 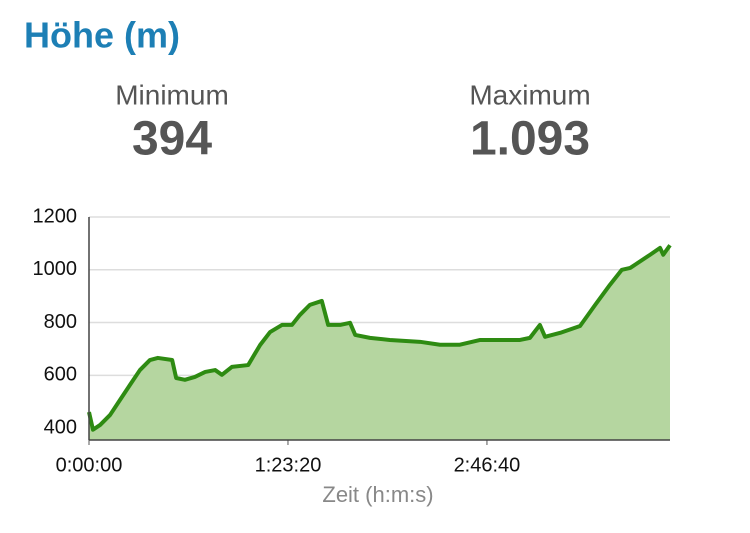 What do you see at coordinates (172, 94) in the screenshot?
I see `stat-label: Minimum` at bounding box center [172, 94].